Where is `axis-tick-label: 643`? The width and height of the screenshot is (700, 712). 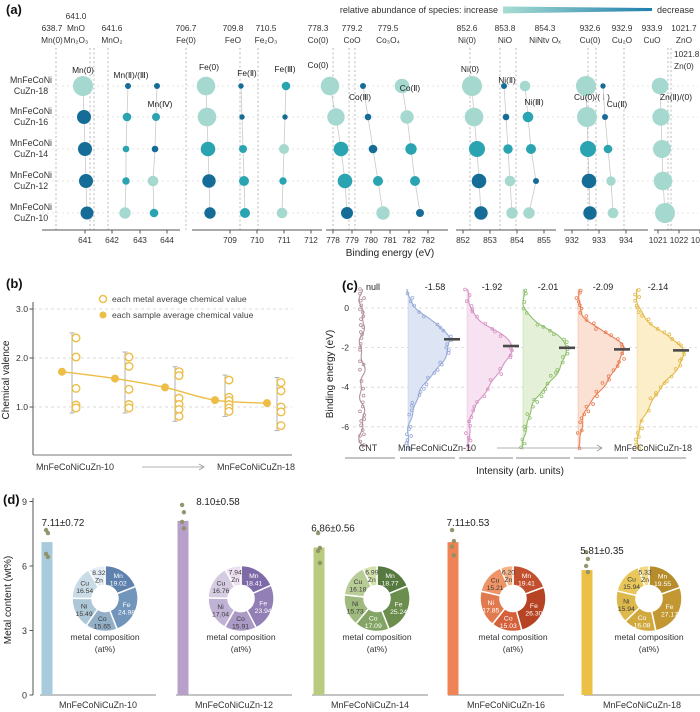
axis-tick-label: 643 is located at coordinates (140, 240).